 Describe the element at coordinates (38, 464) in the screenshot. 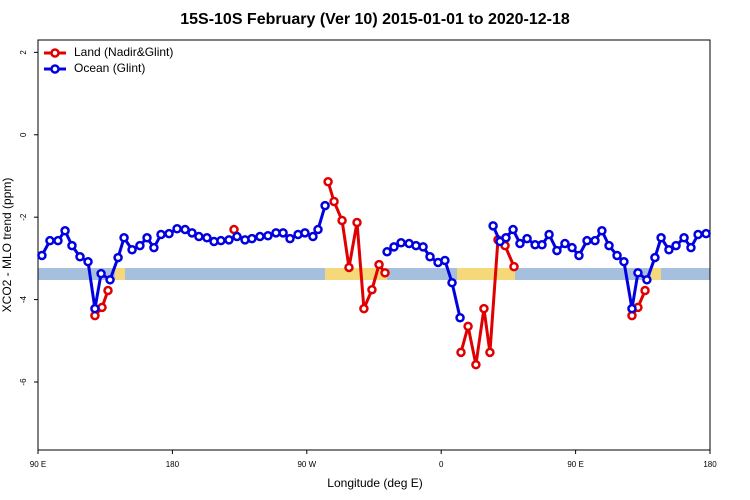

I see `x-tick-label: 90 E` at that location.